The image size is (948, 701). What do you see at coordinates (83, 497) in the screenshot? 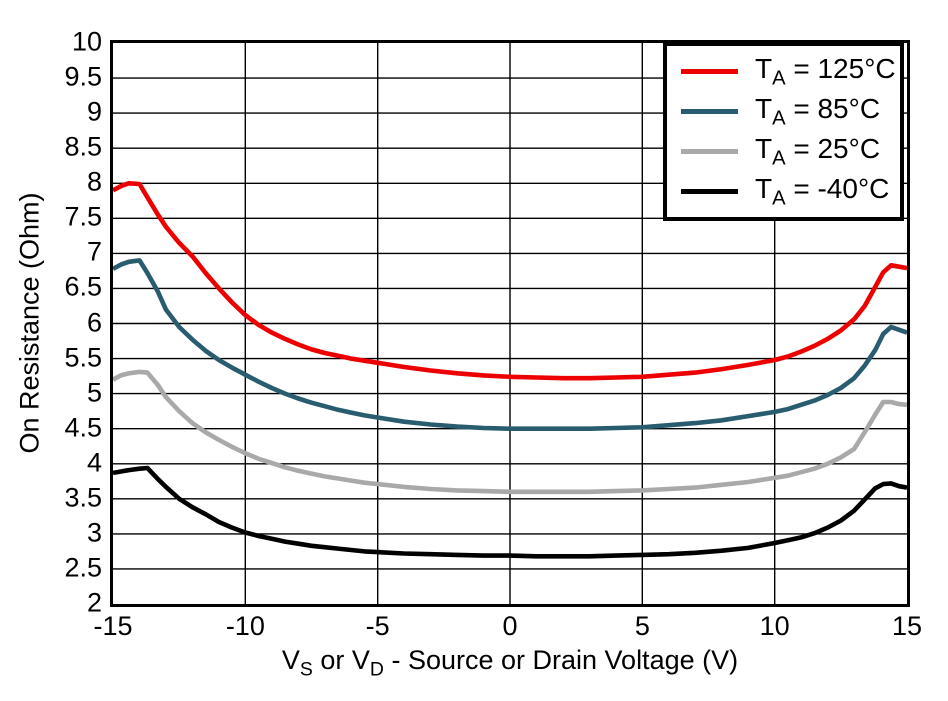
I see `y-tick-label: 3.5` at bounding box center [83, 497].